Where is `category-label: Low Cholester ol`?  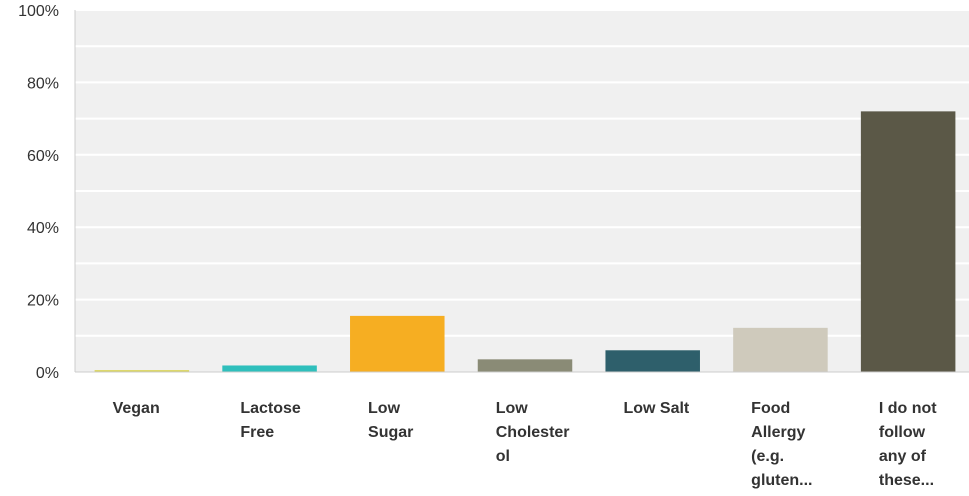 category-label: Low Cholester ol is located at coordinates (533, 432).